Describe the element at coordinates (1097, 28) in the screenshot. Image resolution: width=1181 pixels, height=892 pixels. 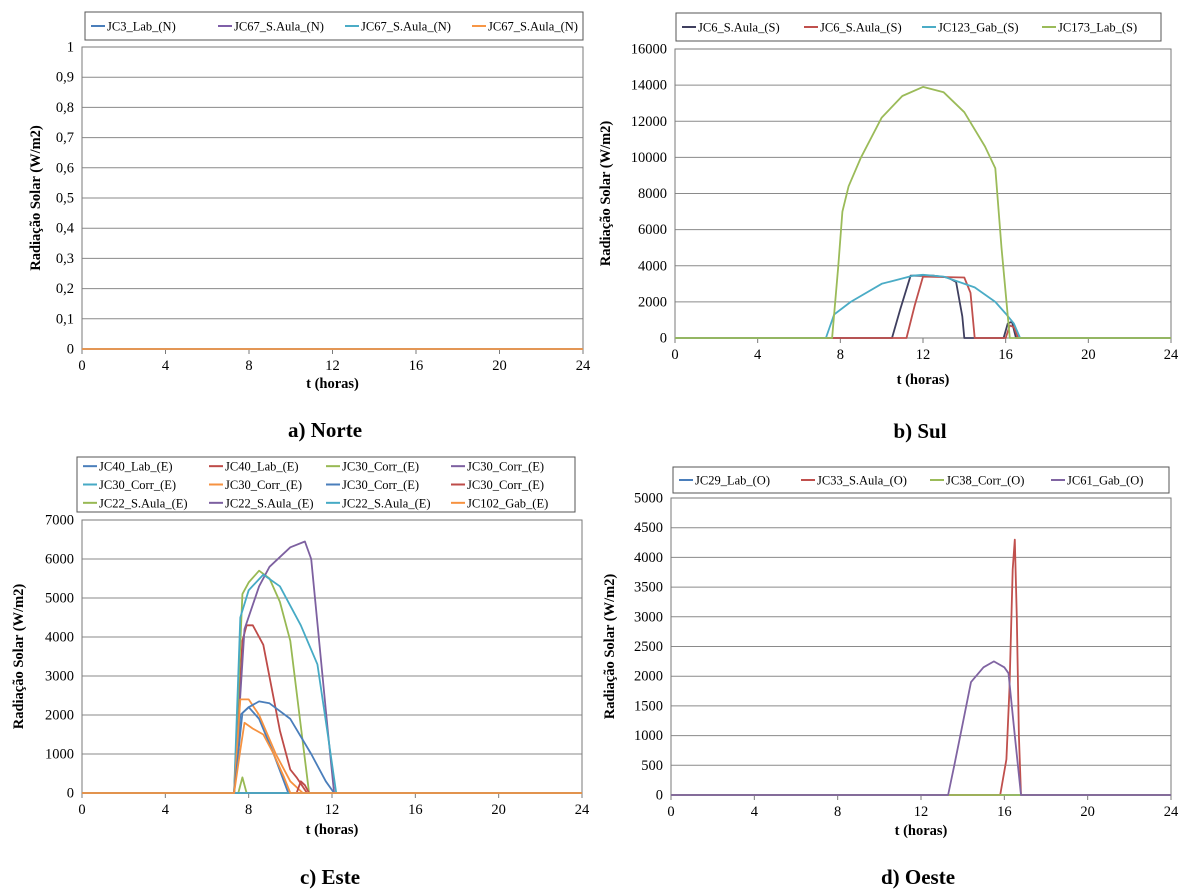
I see `legend-label: JC173_Lab_(S)` at that location.